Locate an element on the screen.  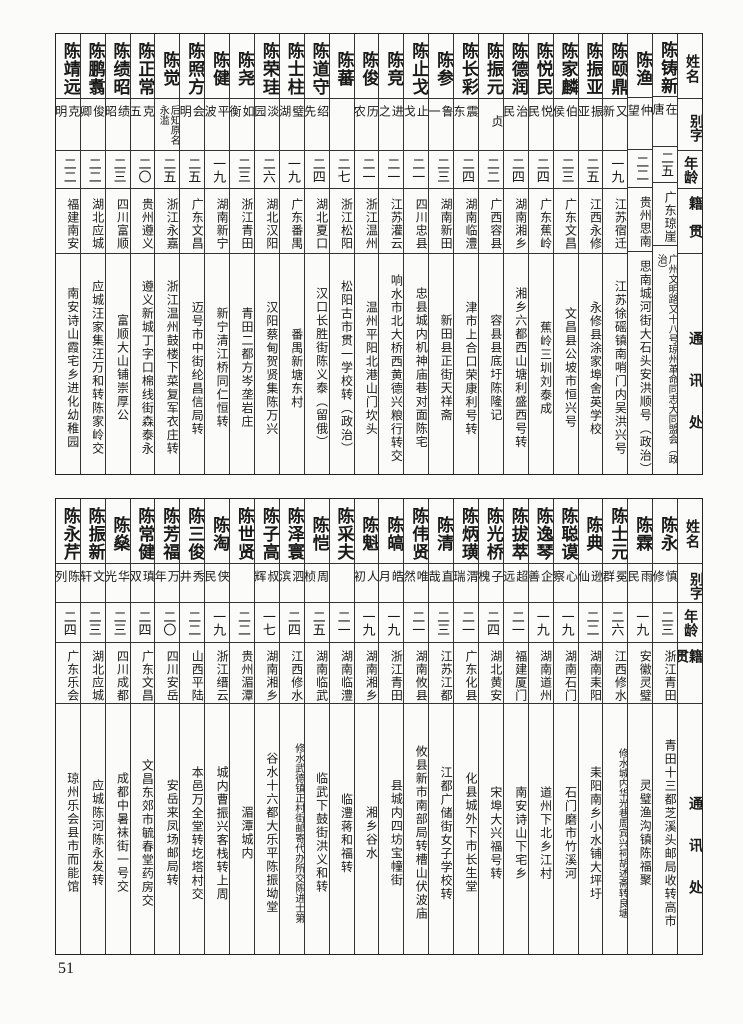
person-origin: 贵州思南 is located at coordinates (640, 220).